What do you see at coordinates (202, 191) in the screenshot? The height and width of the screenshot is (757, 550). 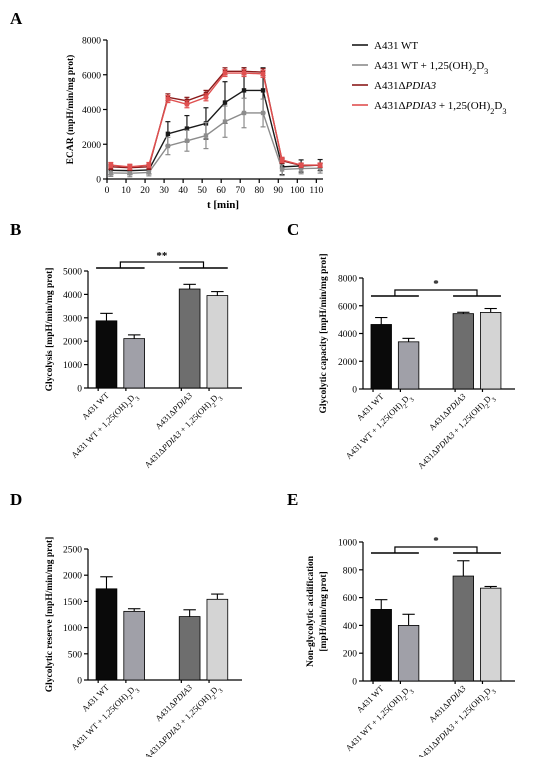 I see `x-tick-label: 50` at bounding box center [202, 191].